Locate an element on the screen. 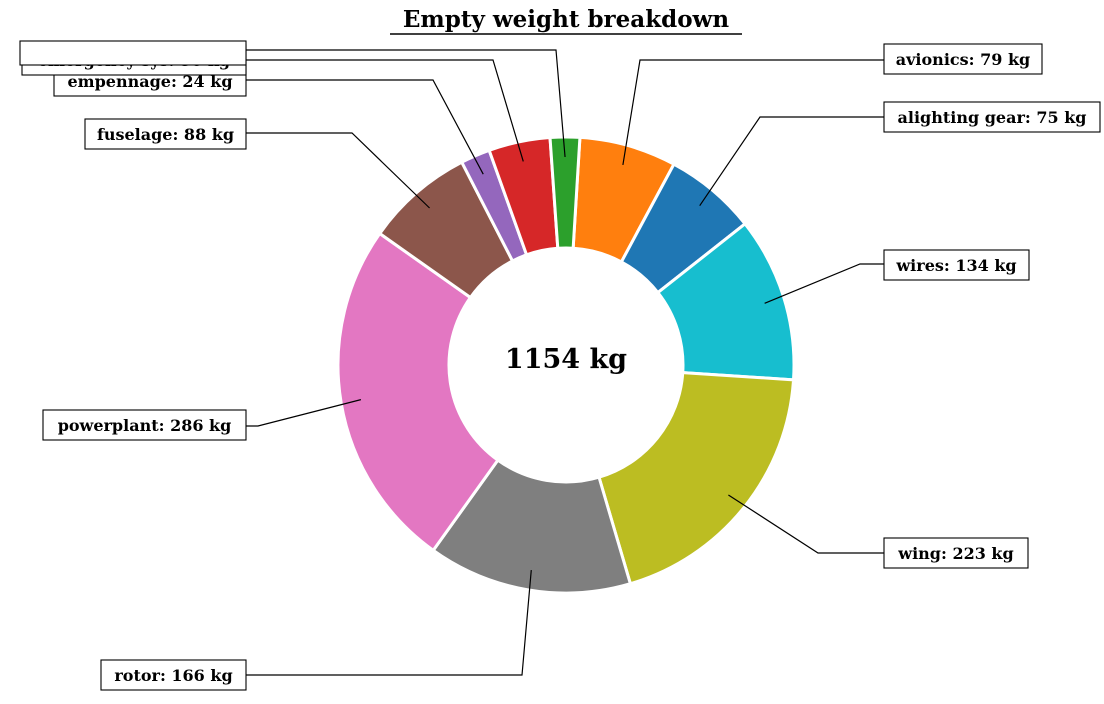 The image size is (1104, 704). label-box-powerplant is located at coordinates (144, 425).